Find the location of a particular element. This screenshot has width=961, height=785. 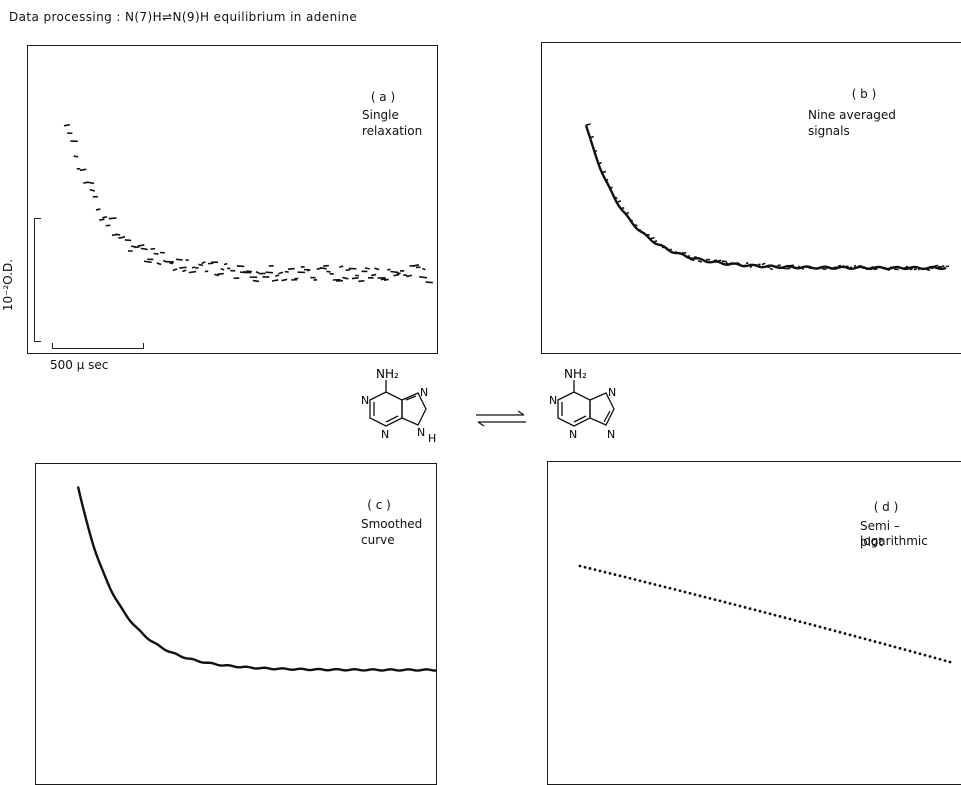

panel-a-desc-1: Single is located at coordinates (380, 115).